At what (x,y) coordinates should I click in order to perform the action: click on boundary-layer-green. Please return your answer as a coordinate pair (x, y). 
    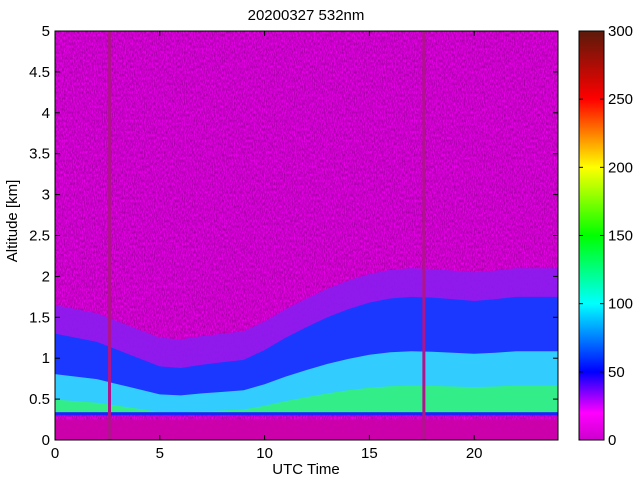
    Looking at the image, I should click on (306, 400).